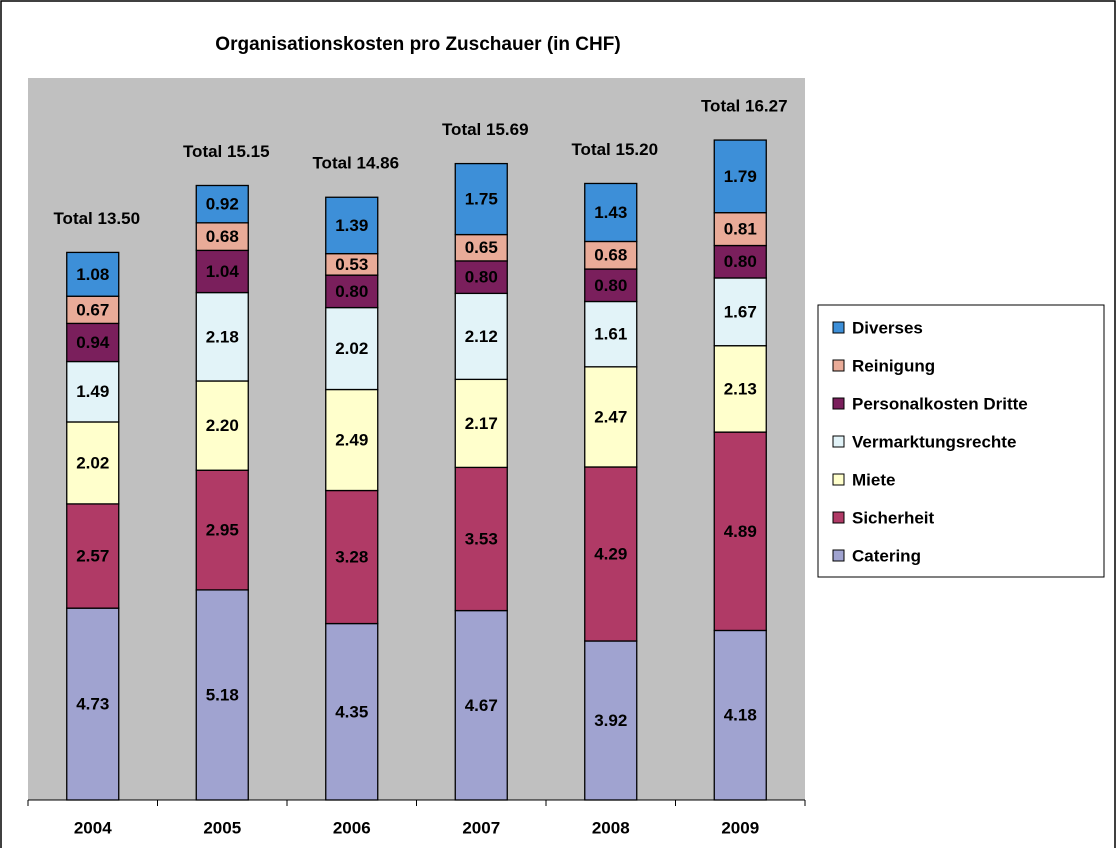 The height and width of the screenshot is (848, 1117). I want to click on data-label: 0.67, so click(92, 309).